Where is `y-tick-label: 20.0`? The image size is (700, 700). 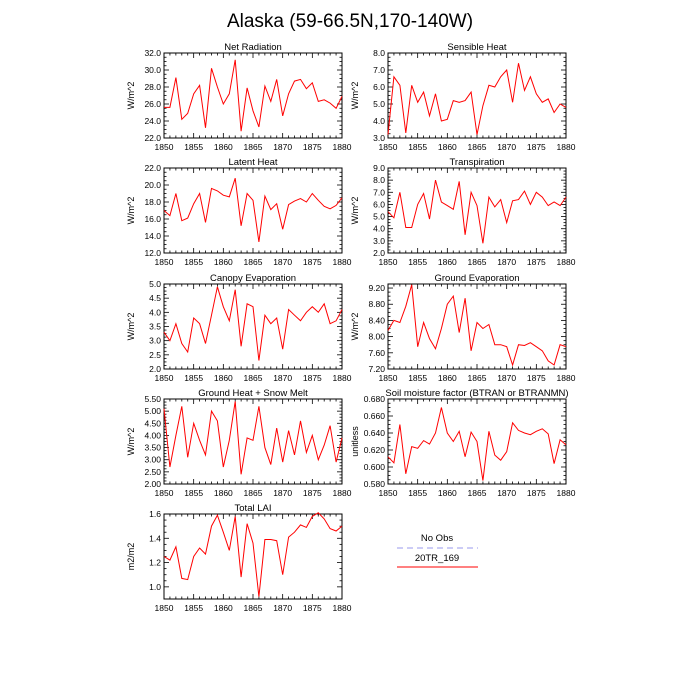 y-tick-label: 20.0 is located at coordinates (152, 185).